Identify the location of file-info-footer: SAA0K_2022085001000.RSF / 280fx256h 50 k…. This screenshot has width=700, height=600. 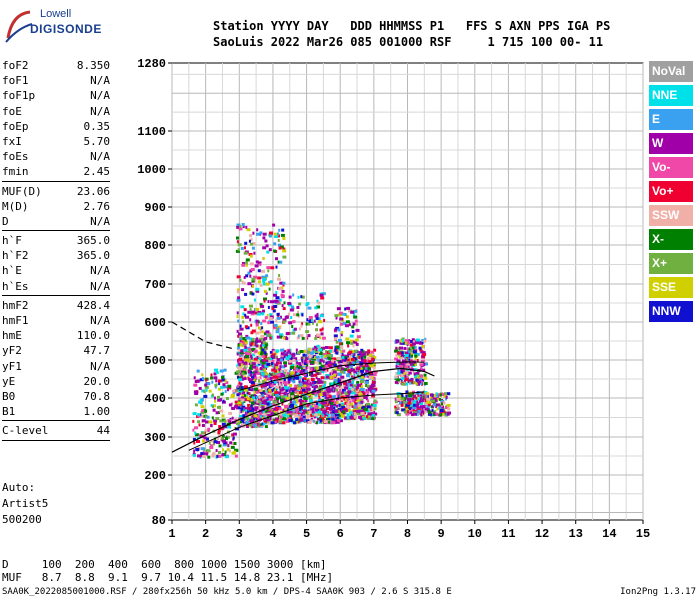
(227, 592).